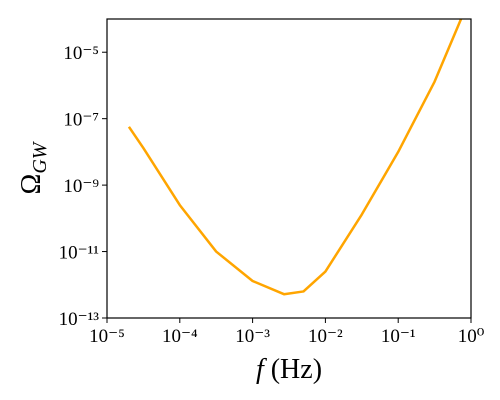  What do you see at coordinates (107, 336) in the screenshot?
I see `x-tick-label: 10⁻⁵` at bounding box center [107, 336].